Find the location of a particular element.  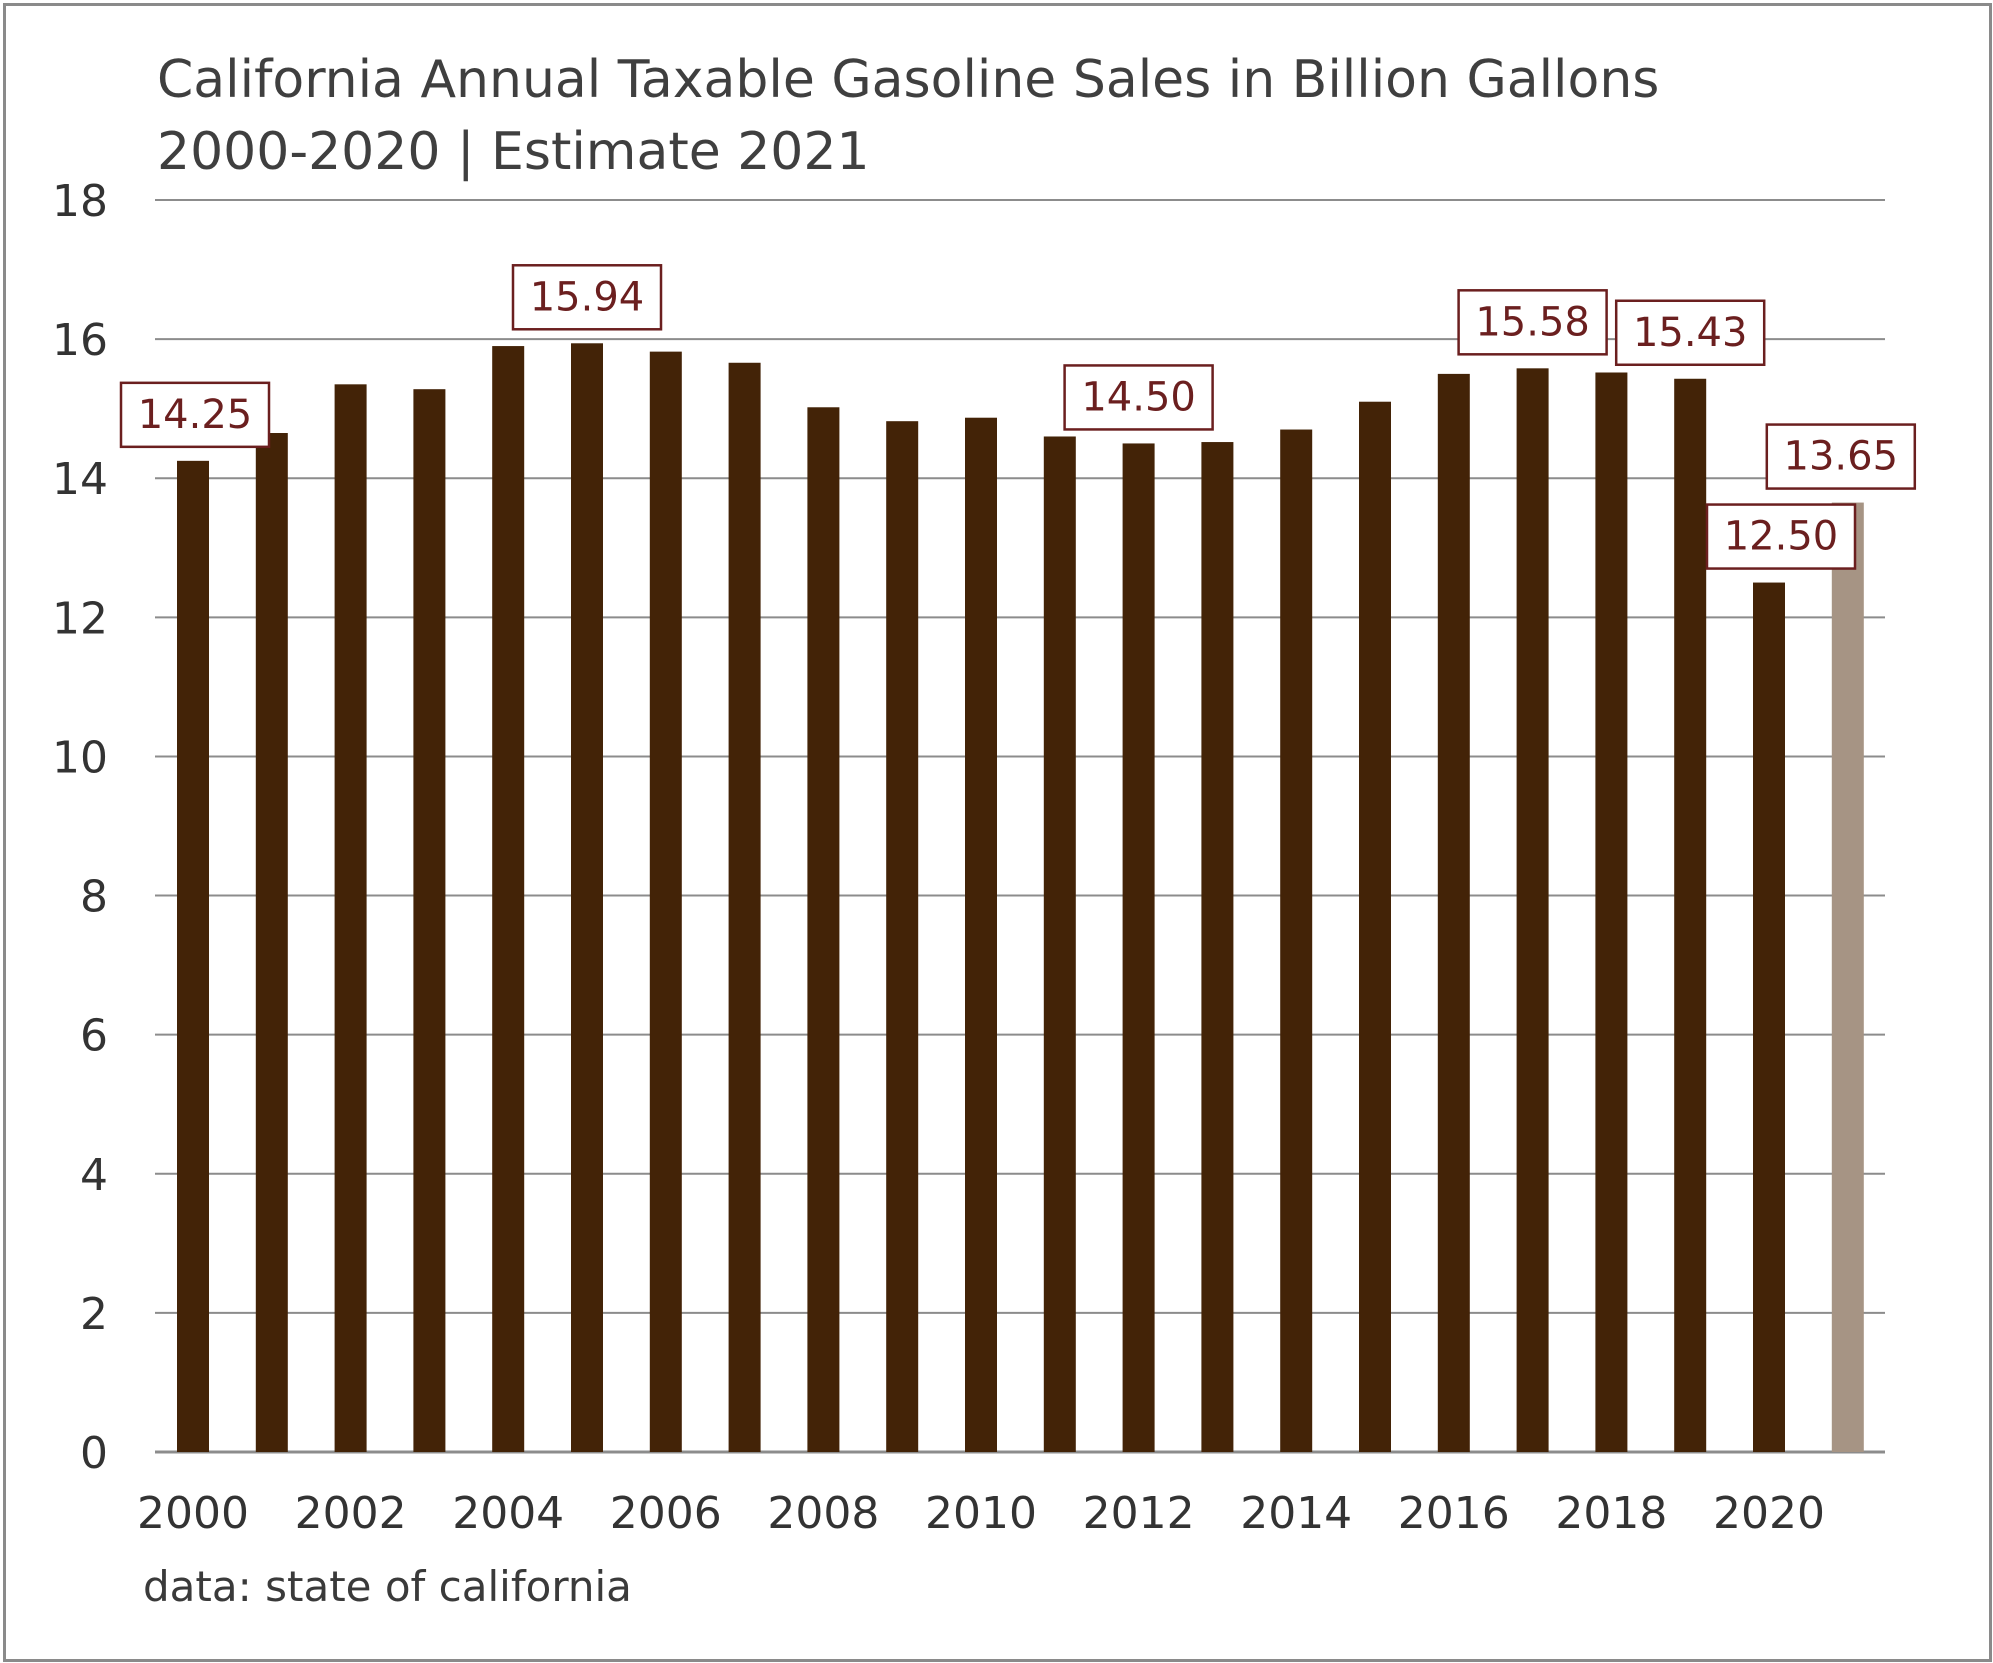

x-tick-label: 2008 is located at coordinates (823, 1513).